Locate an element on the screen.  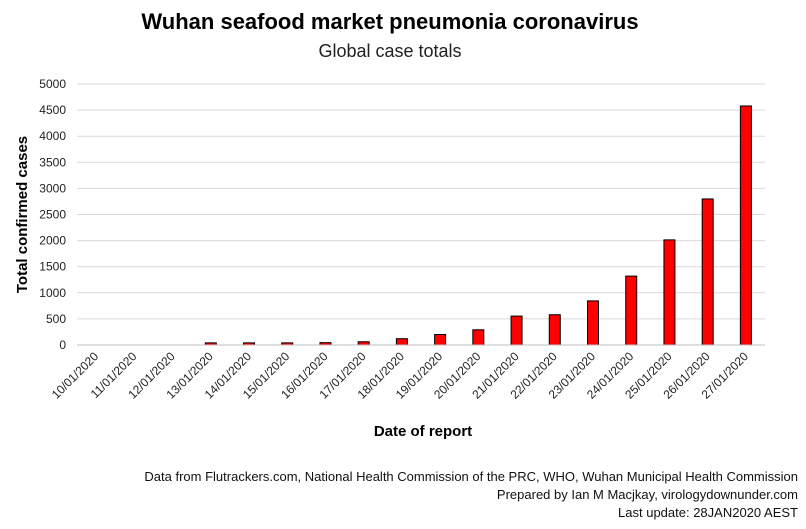
y-tick-label: 2000 is located at coordinates (52, 241).